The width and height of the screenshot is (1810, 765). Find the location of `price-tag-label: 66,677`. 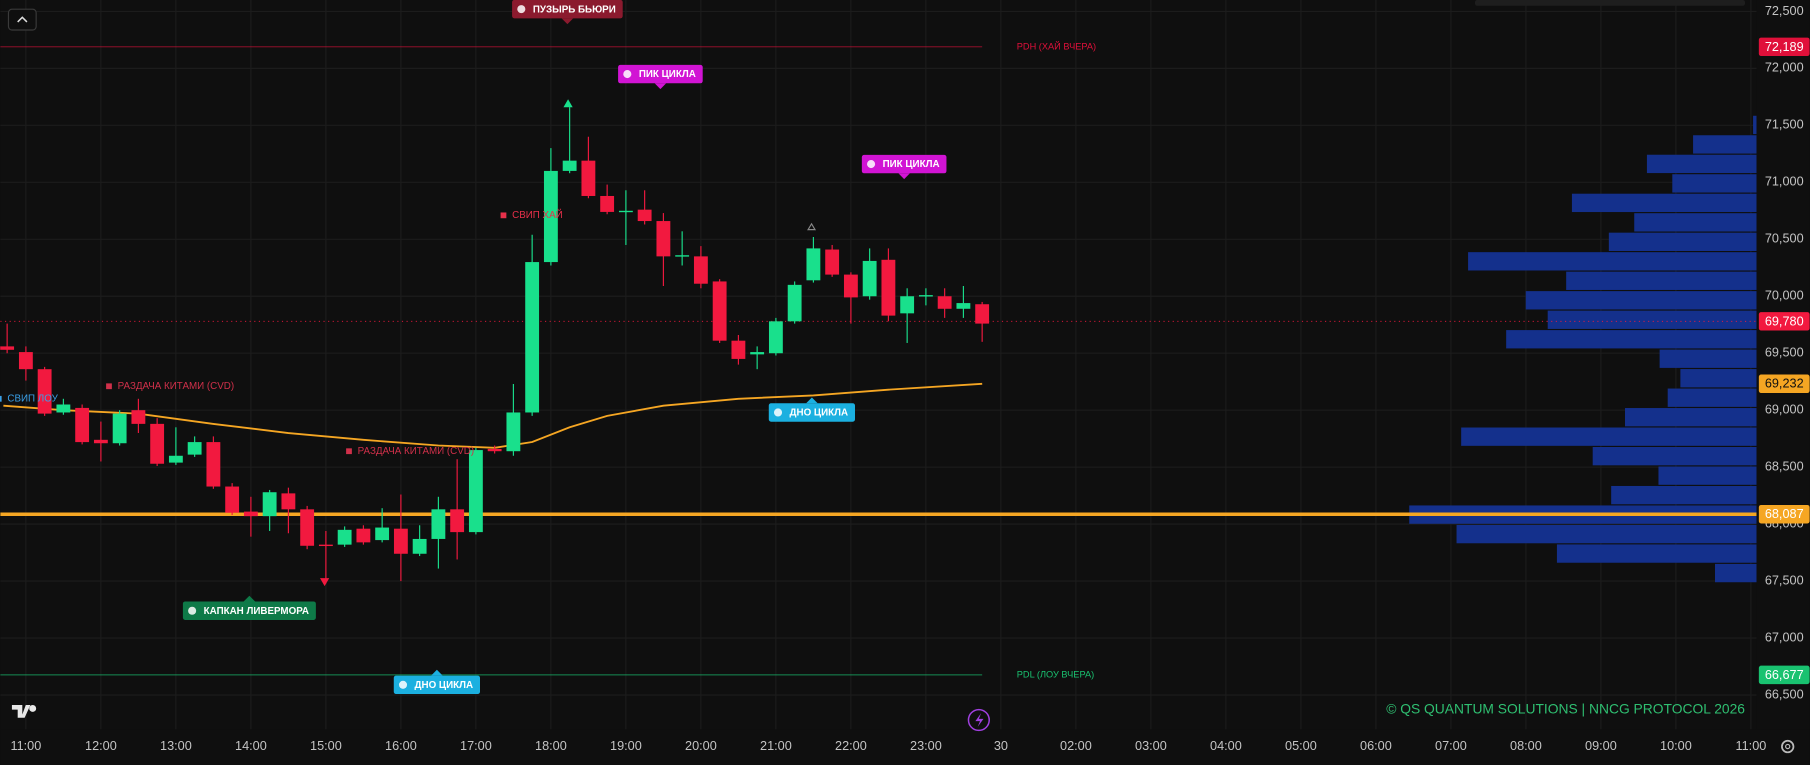

price-tag-label: 66,677 is located at coordinates (1784, 675).